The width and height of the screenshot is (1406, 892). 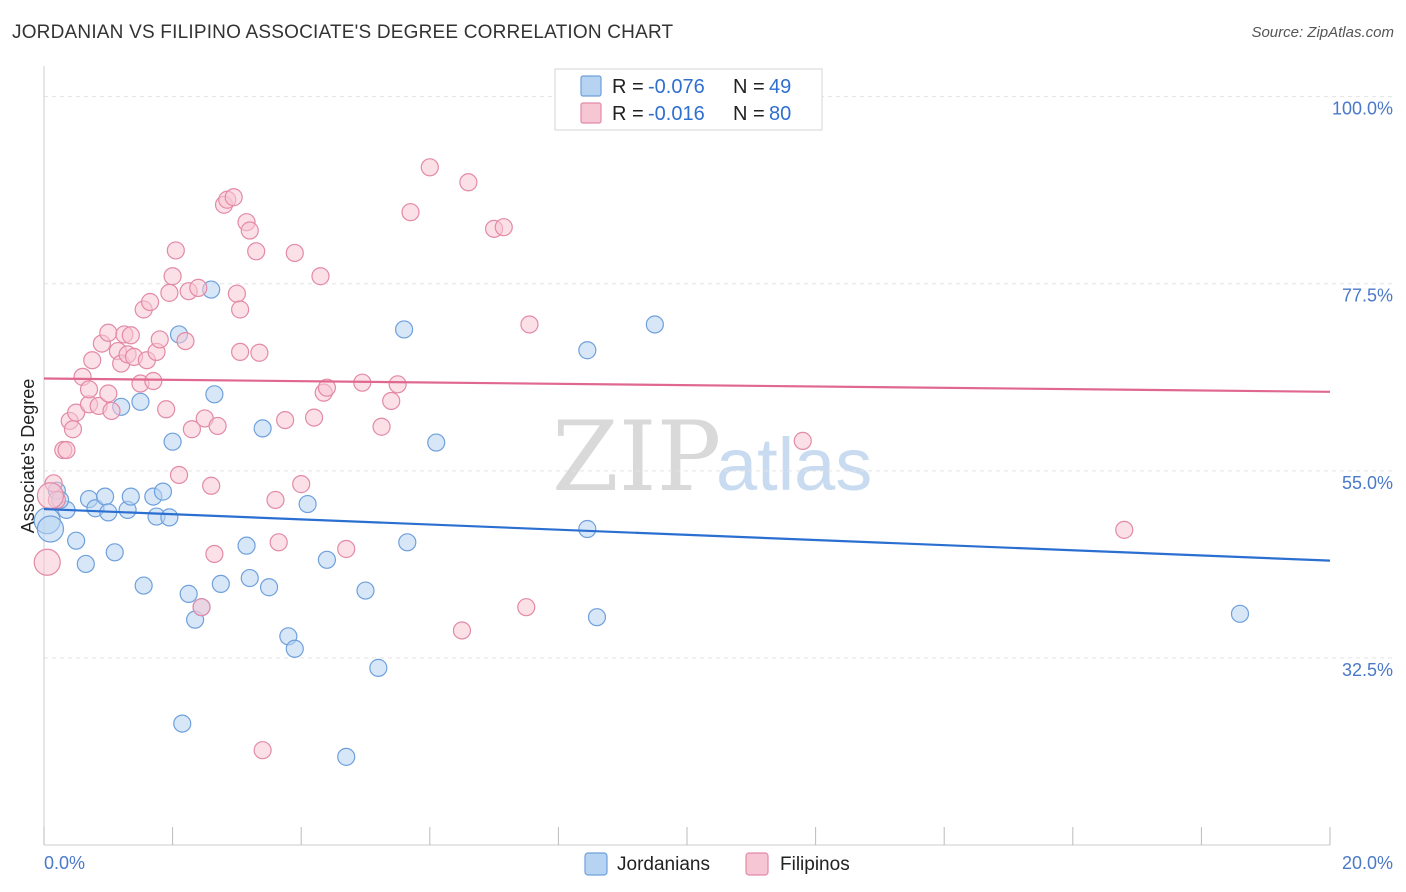 What do you see at coordinates (596, 864) in the screenshot?
I see `bottom-legend-swatch-jordanians` at bounding box center [596, 864].